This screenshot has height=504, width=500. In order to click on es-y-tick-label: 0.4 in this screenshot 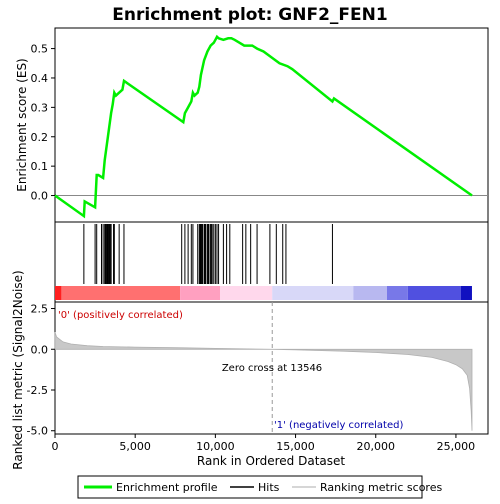, I will do `click(40, 78)`.